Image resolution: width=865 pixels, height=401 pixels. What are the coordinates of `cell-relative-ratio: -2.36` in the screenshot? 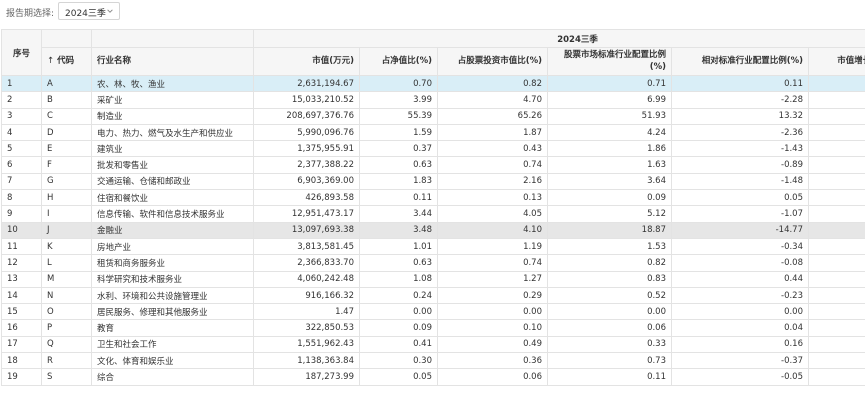 It's located at (740, 132).